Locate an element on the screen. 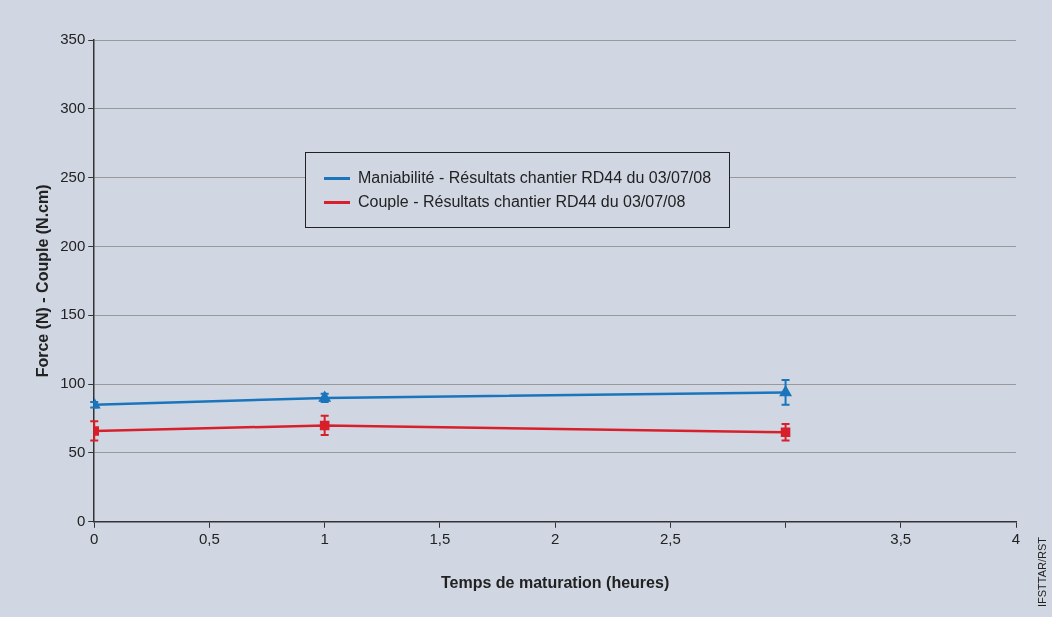 Image resolution: width=1052 pixels, height=617 pixels. x-tick-label: 0 is located at coordinates (94, 538).